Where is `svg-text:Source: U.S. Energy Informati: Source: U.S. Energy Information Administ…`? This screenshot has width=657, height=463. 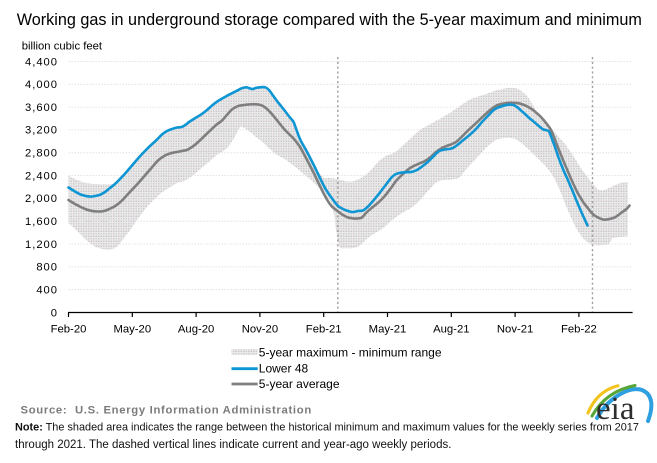
svg-text:Source: U.S. Energy Informati: Source: U.S. Energy Information Administ… is located at coordinates (166, 411).